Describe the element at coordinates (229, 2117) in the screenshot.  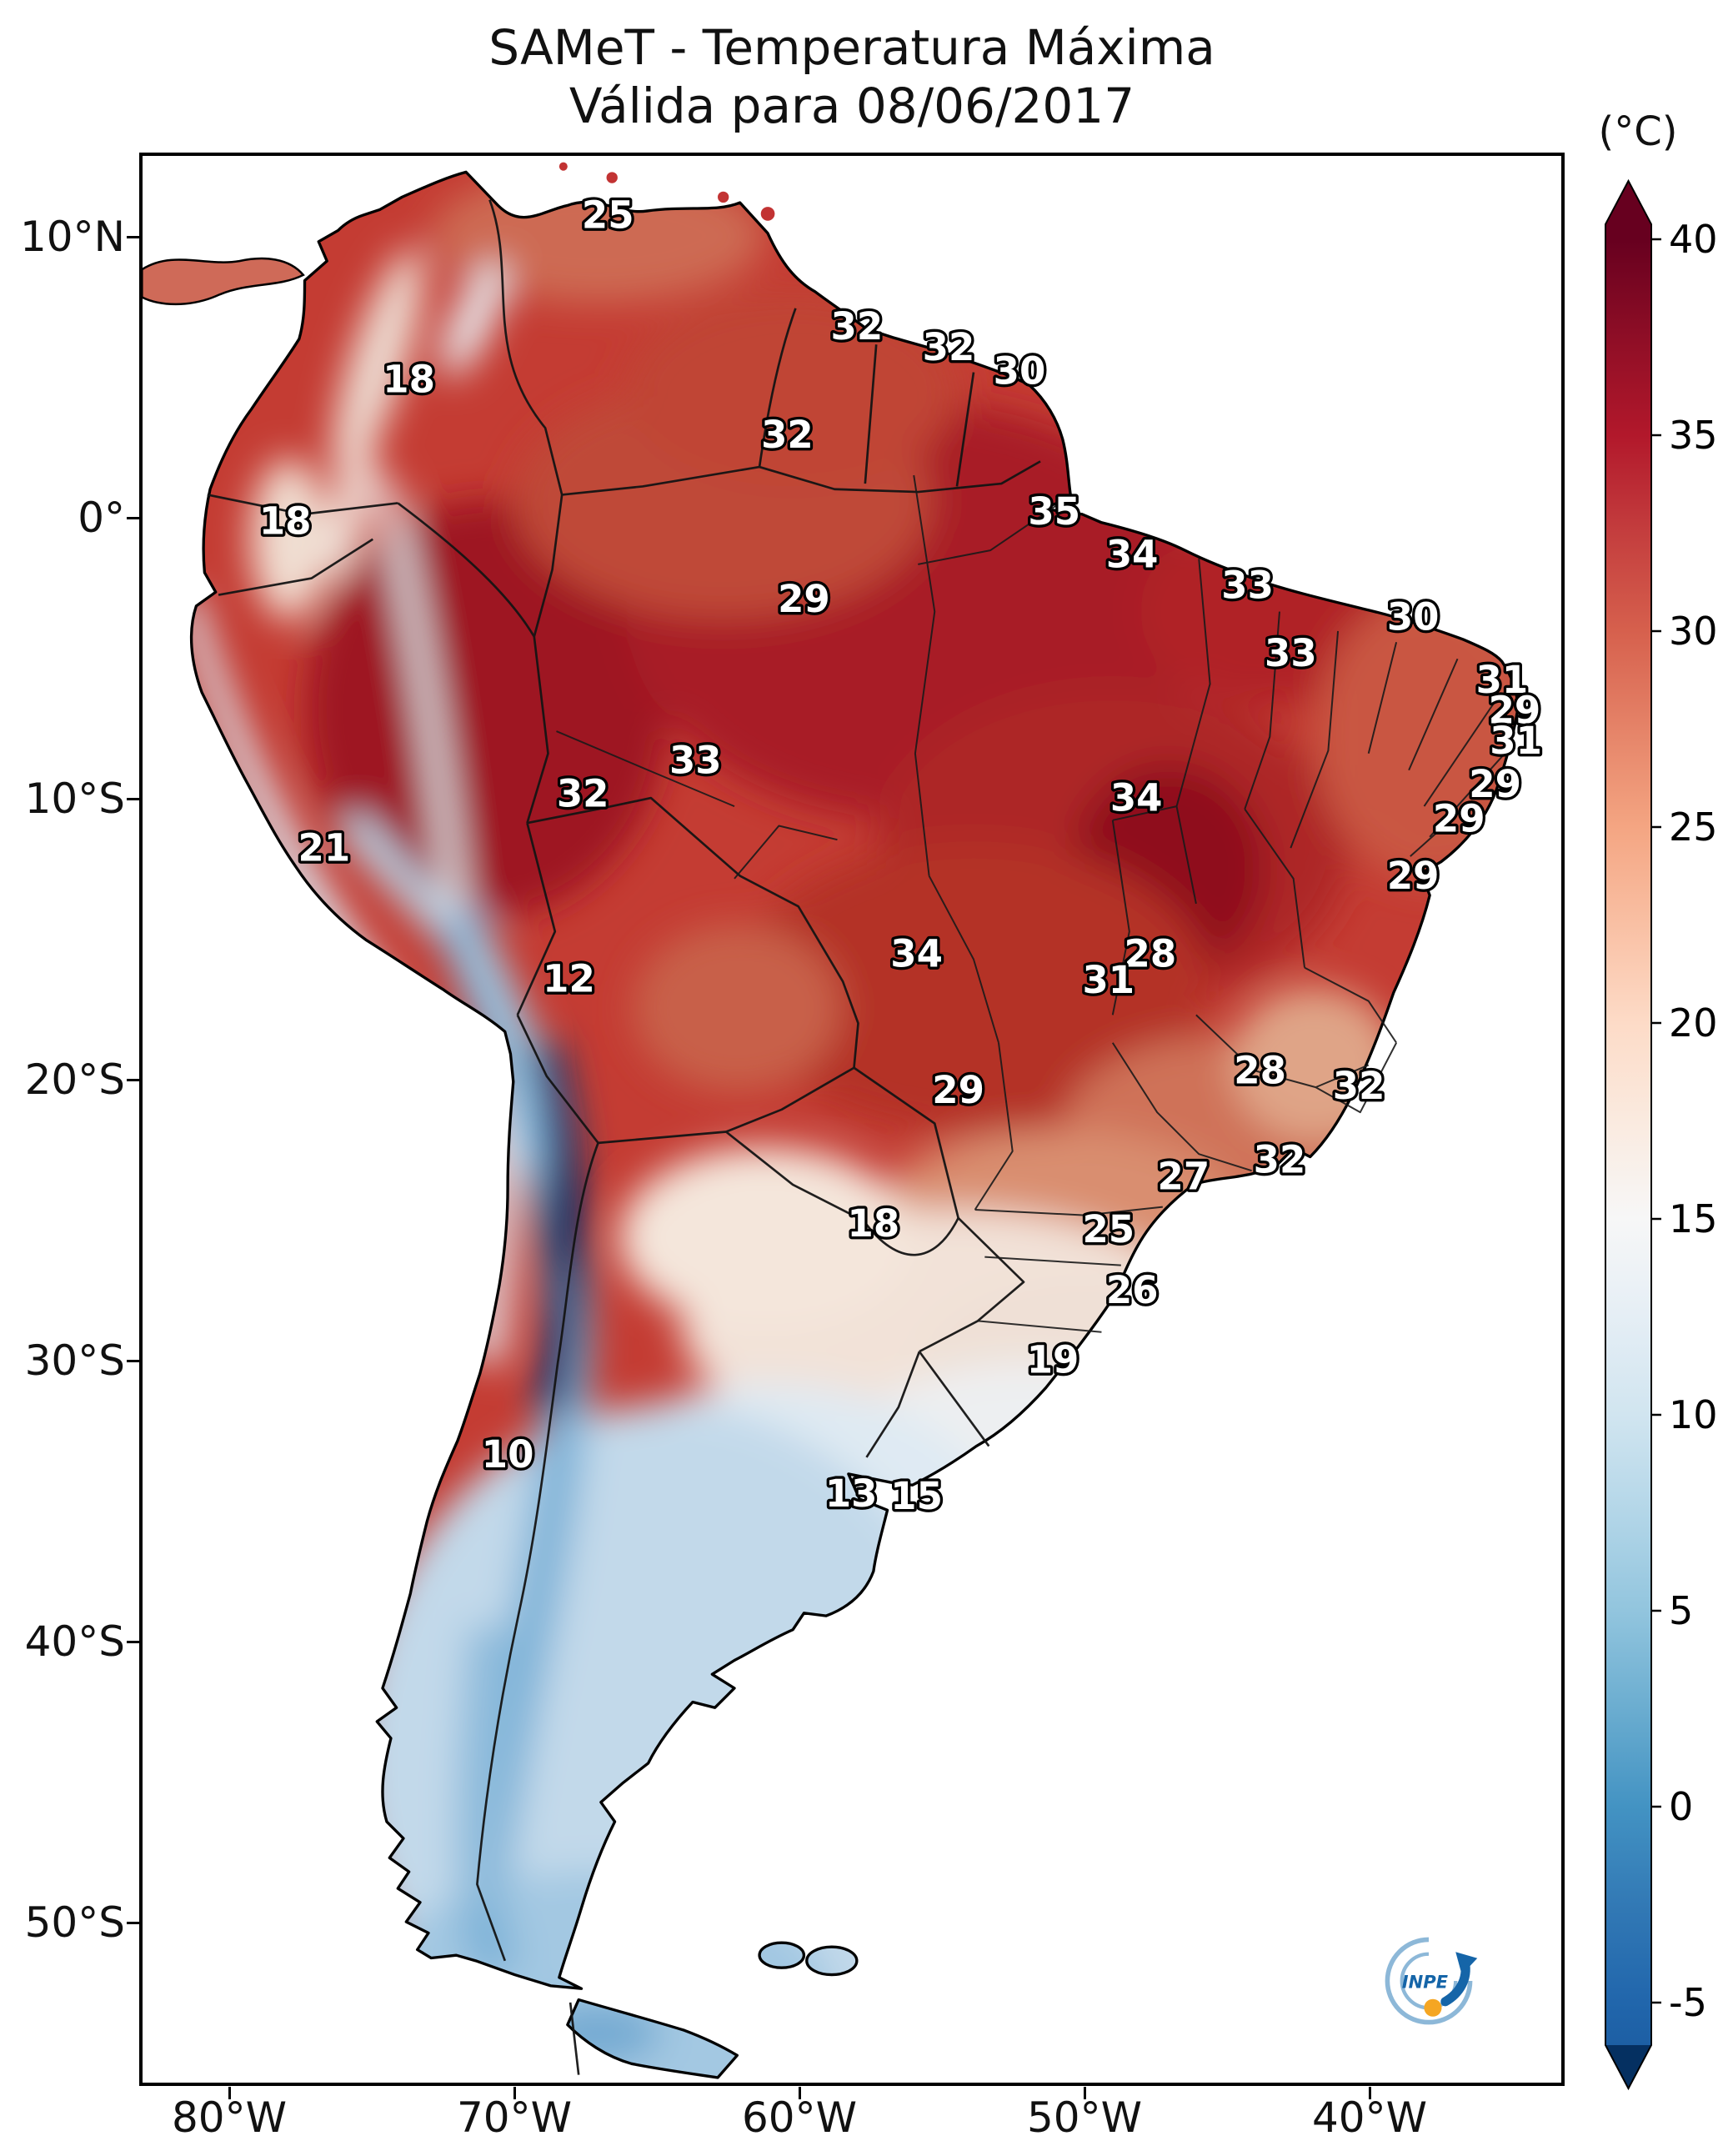
I see `x-axis-label: 80°W` at that location.